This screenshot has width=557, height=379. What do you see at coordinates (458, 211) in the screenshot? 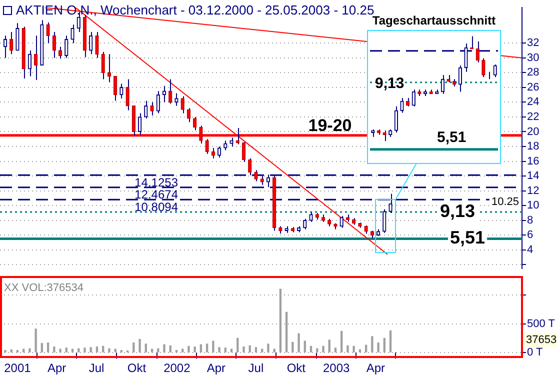
I see `ref-line-label: 9,13` at bounding box center [458, 211].